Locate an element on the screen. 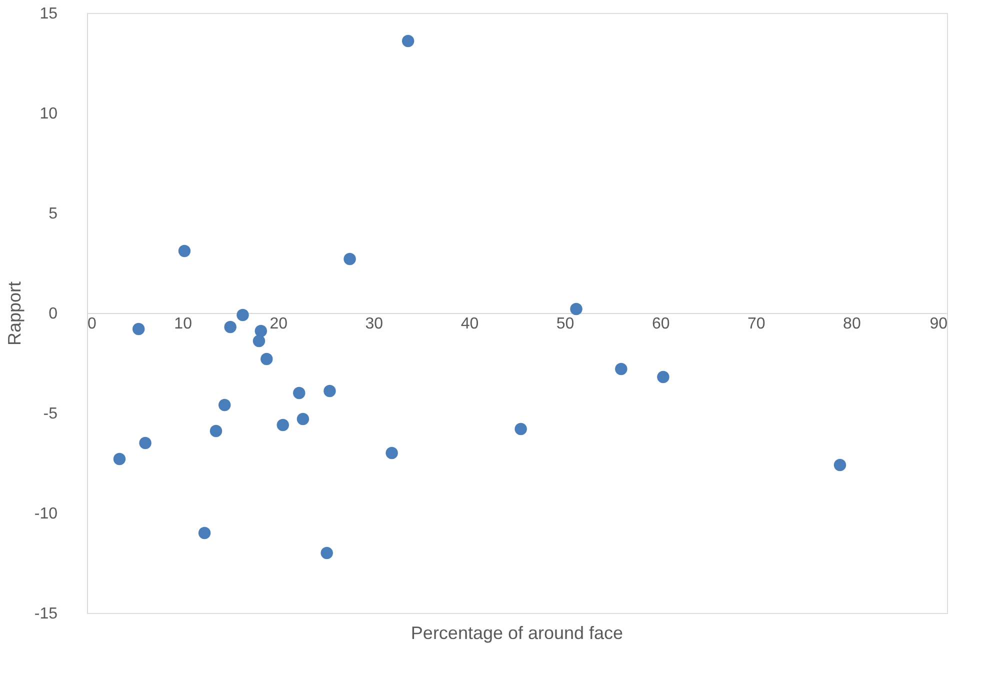  x-tick-label: 60 is located at coordinates (661, 324).